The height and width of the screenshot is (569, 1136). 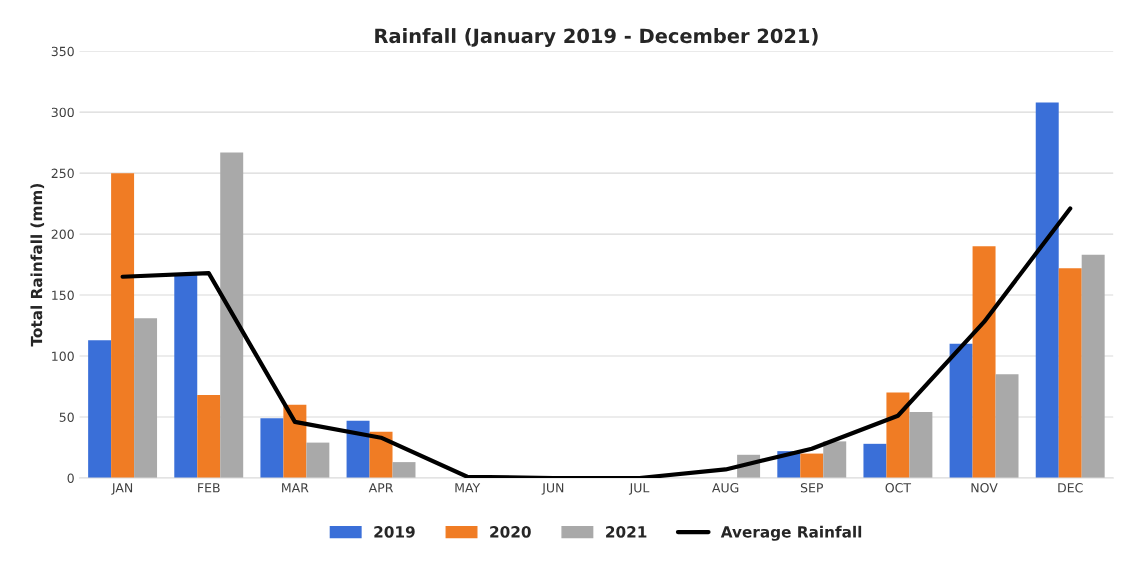 I want to click on y-tick-label: 300, so click(x=62, y=112).